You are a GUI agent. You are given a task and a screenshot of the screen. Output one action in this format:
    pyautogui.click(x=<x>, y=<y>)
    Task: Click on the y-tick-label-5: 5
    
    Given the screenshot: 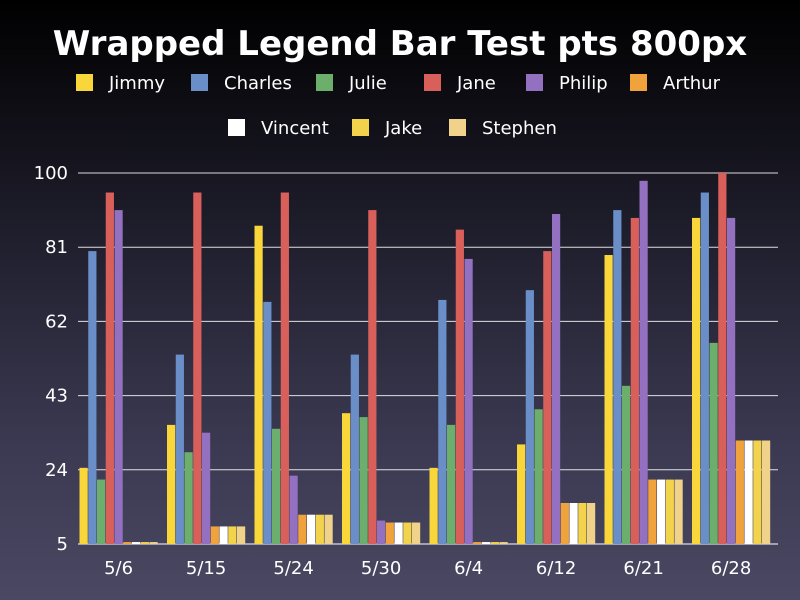 What is the action you would take?
    pyautogui.click(x=62, y=544)
    